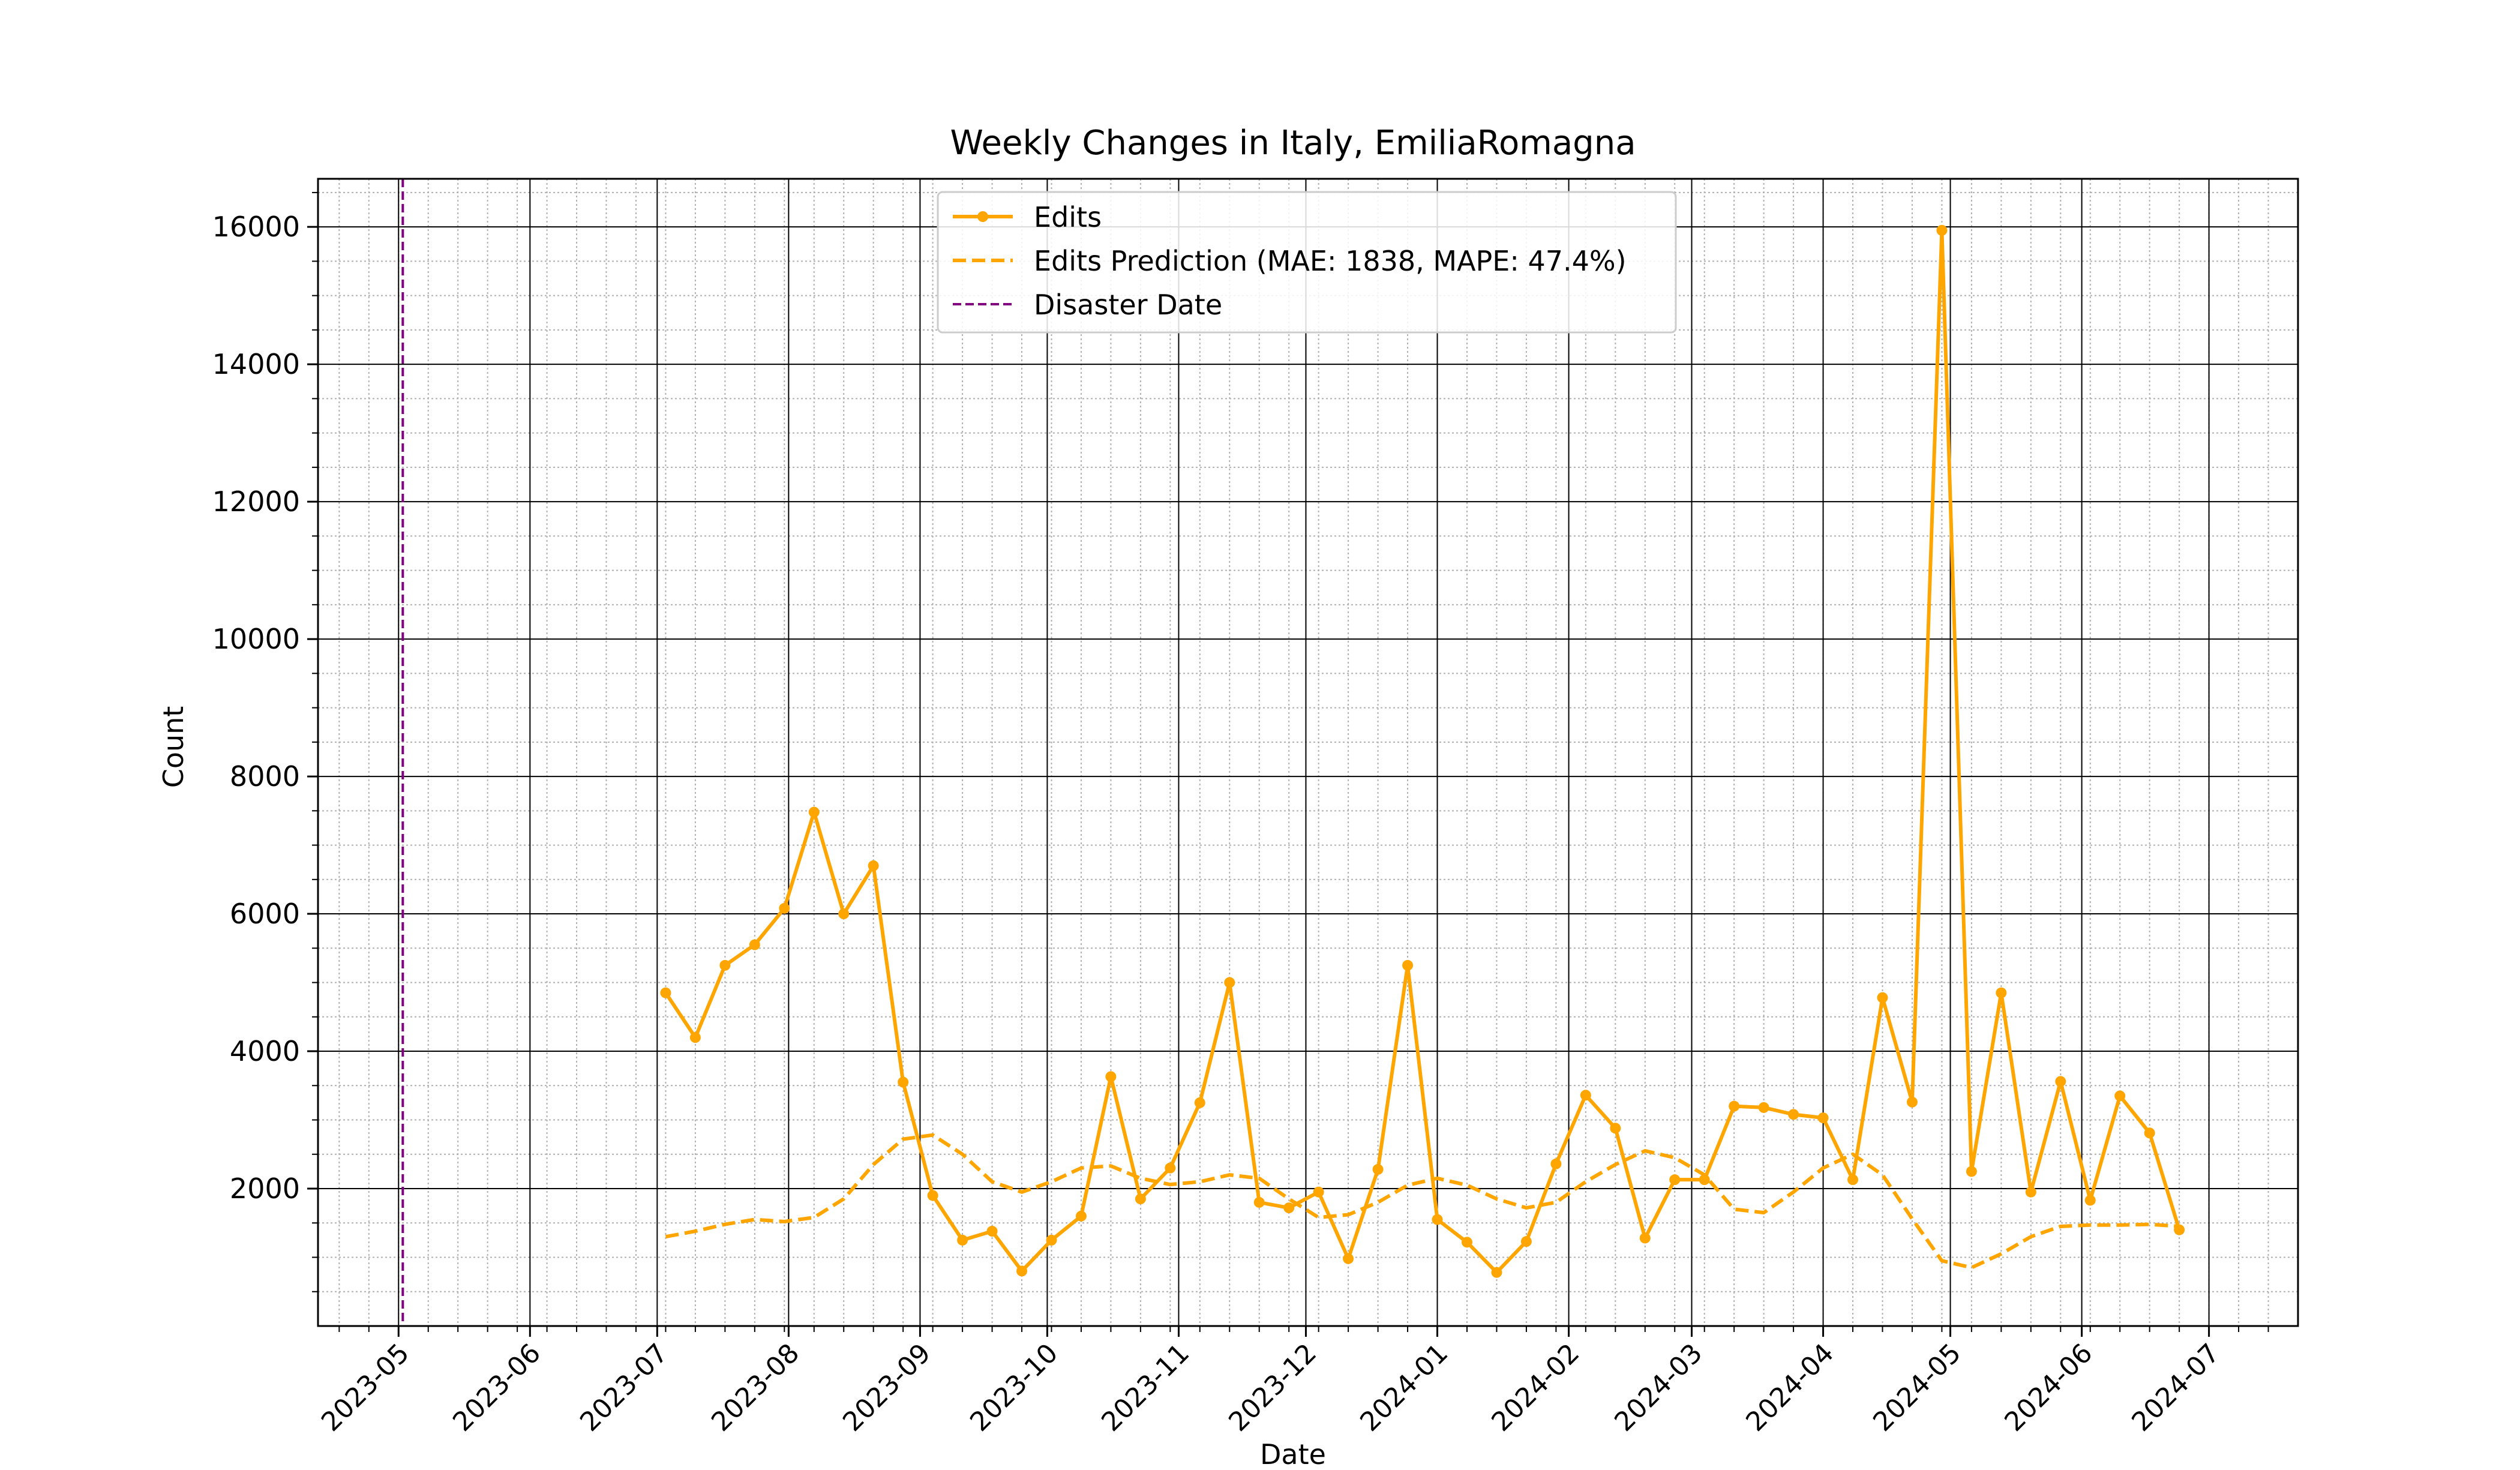  Describe the element at coordinates (256, 639) in the screenshot. I see `y-tick-label: 10000` at that location.